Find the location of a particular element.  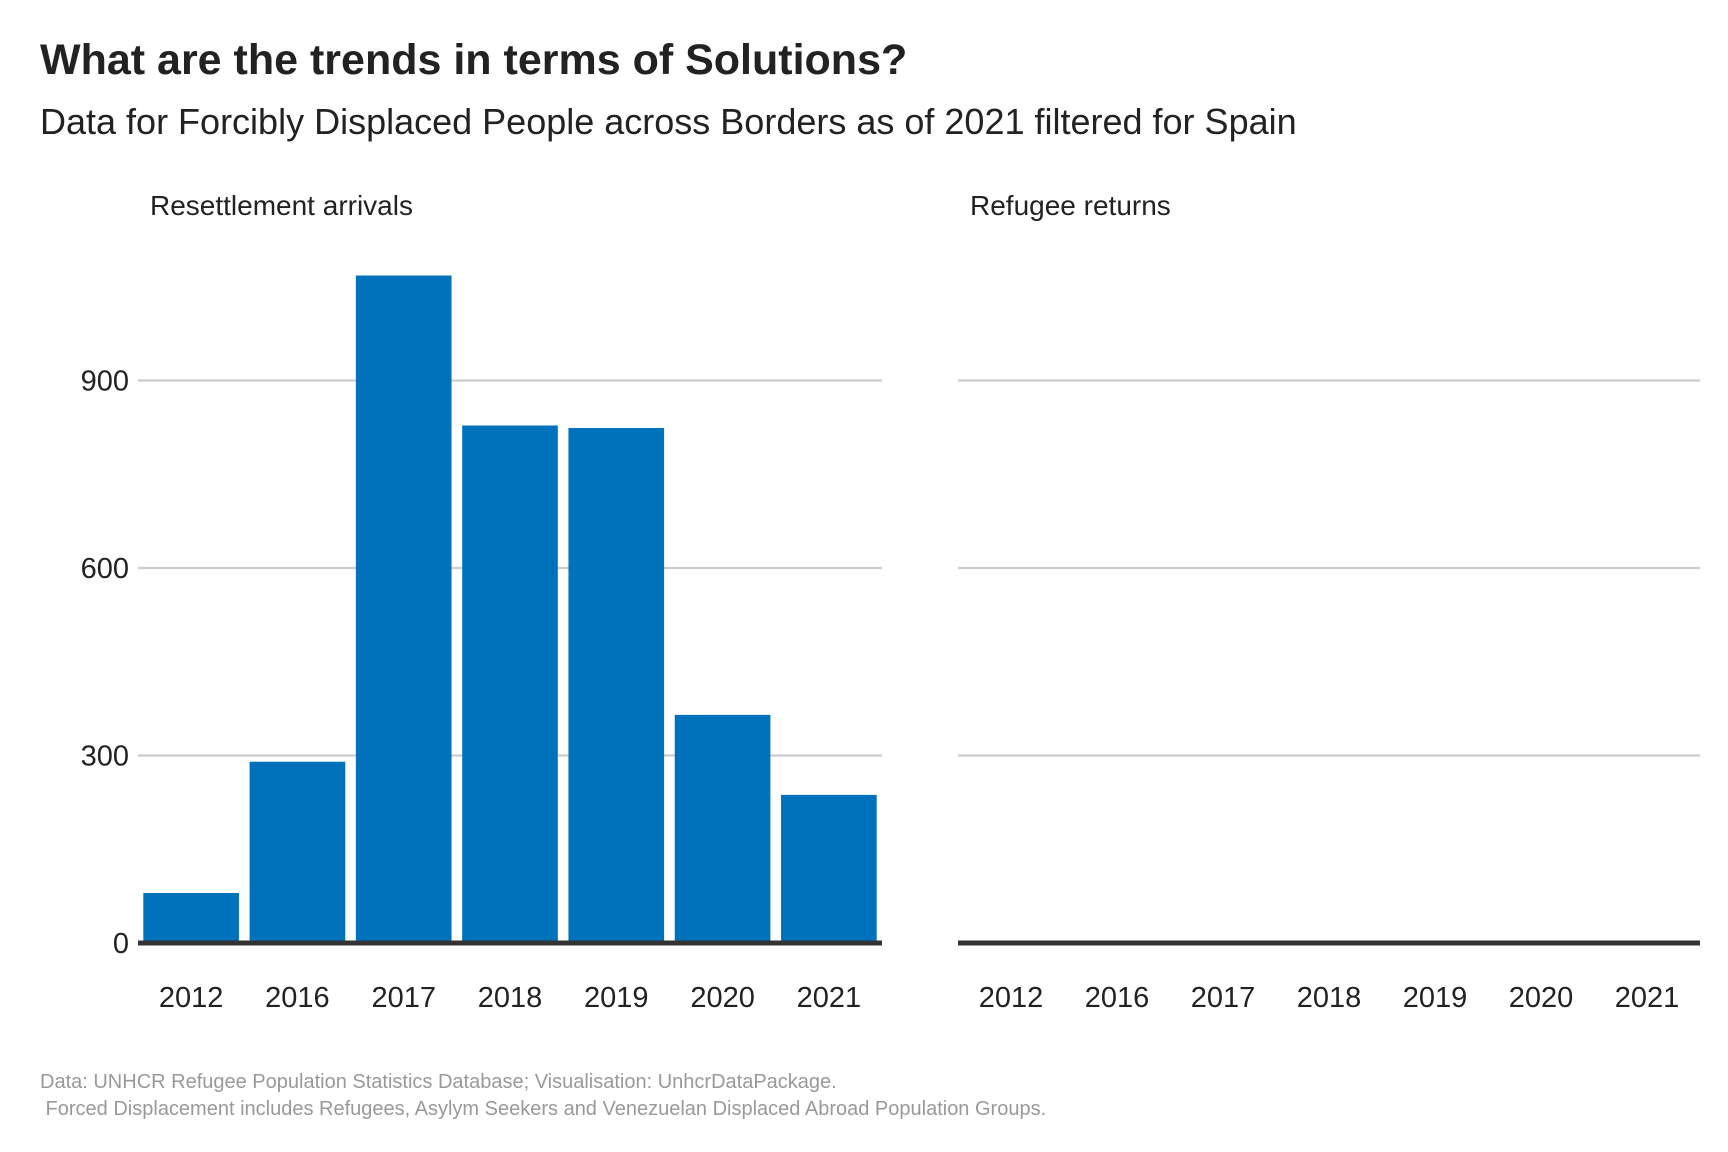

bar-2021 is located at coordinates (829, 868).